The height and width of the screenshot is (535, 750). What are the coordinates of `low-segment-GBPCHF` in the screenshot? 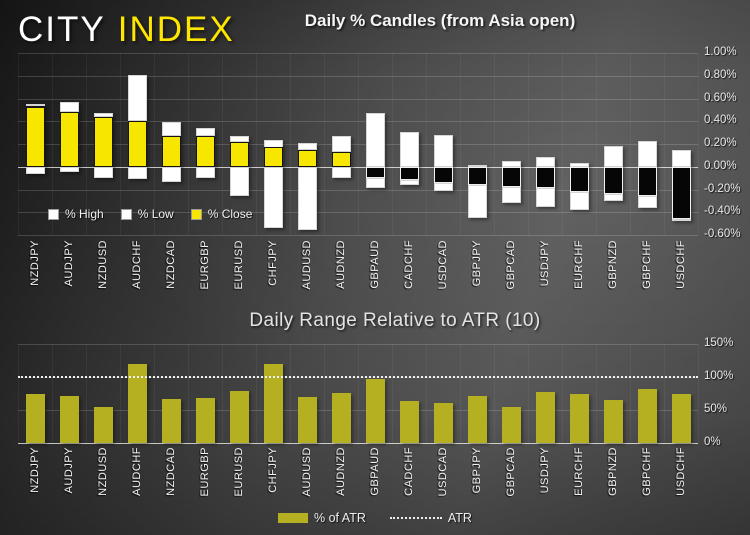 It's located at (647, 202).